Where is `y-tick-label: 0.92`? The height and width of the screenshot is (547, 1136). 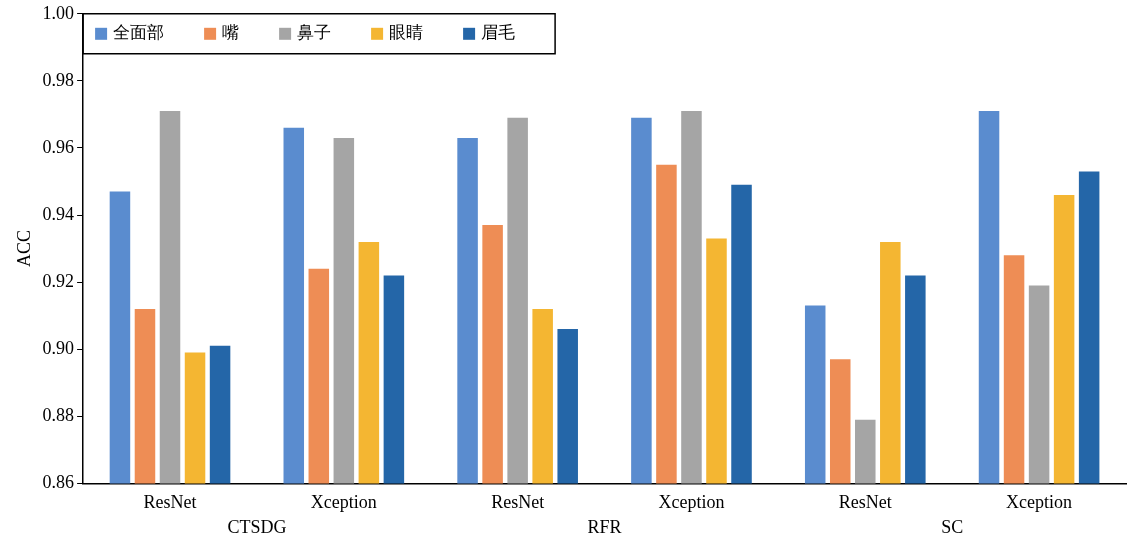 y-tick-label: 0.92 is located at coordinates (58, 280).